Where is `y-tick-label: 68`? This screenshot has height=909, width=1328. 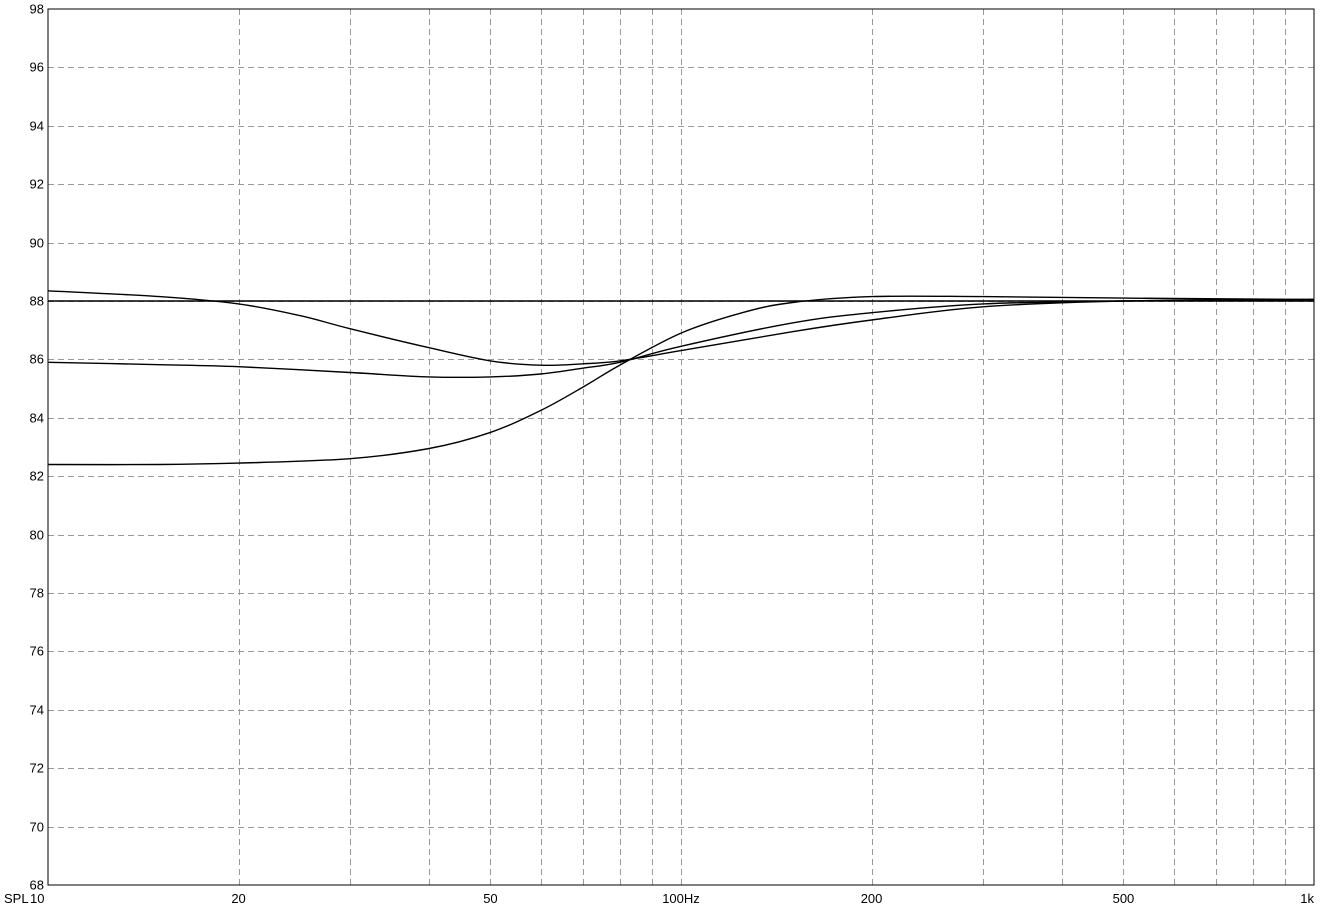
y-tick-label: 68 is located at coordinates (37, 885).